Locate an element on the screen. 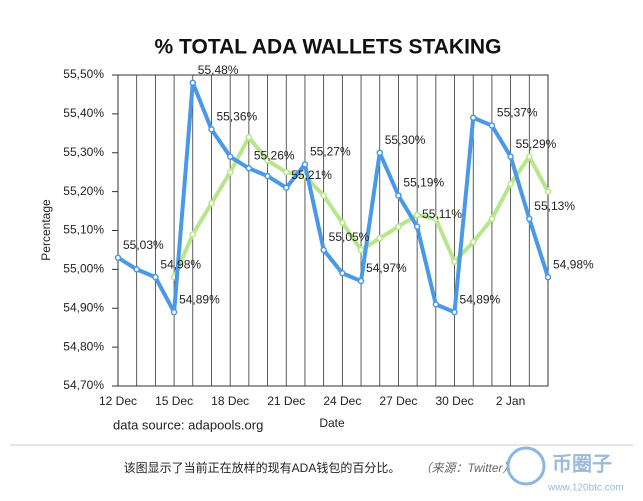  data-label: 55,11% is located at coordinates (442, 214).